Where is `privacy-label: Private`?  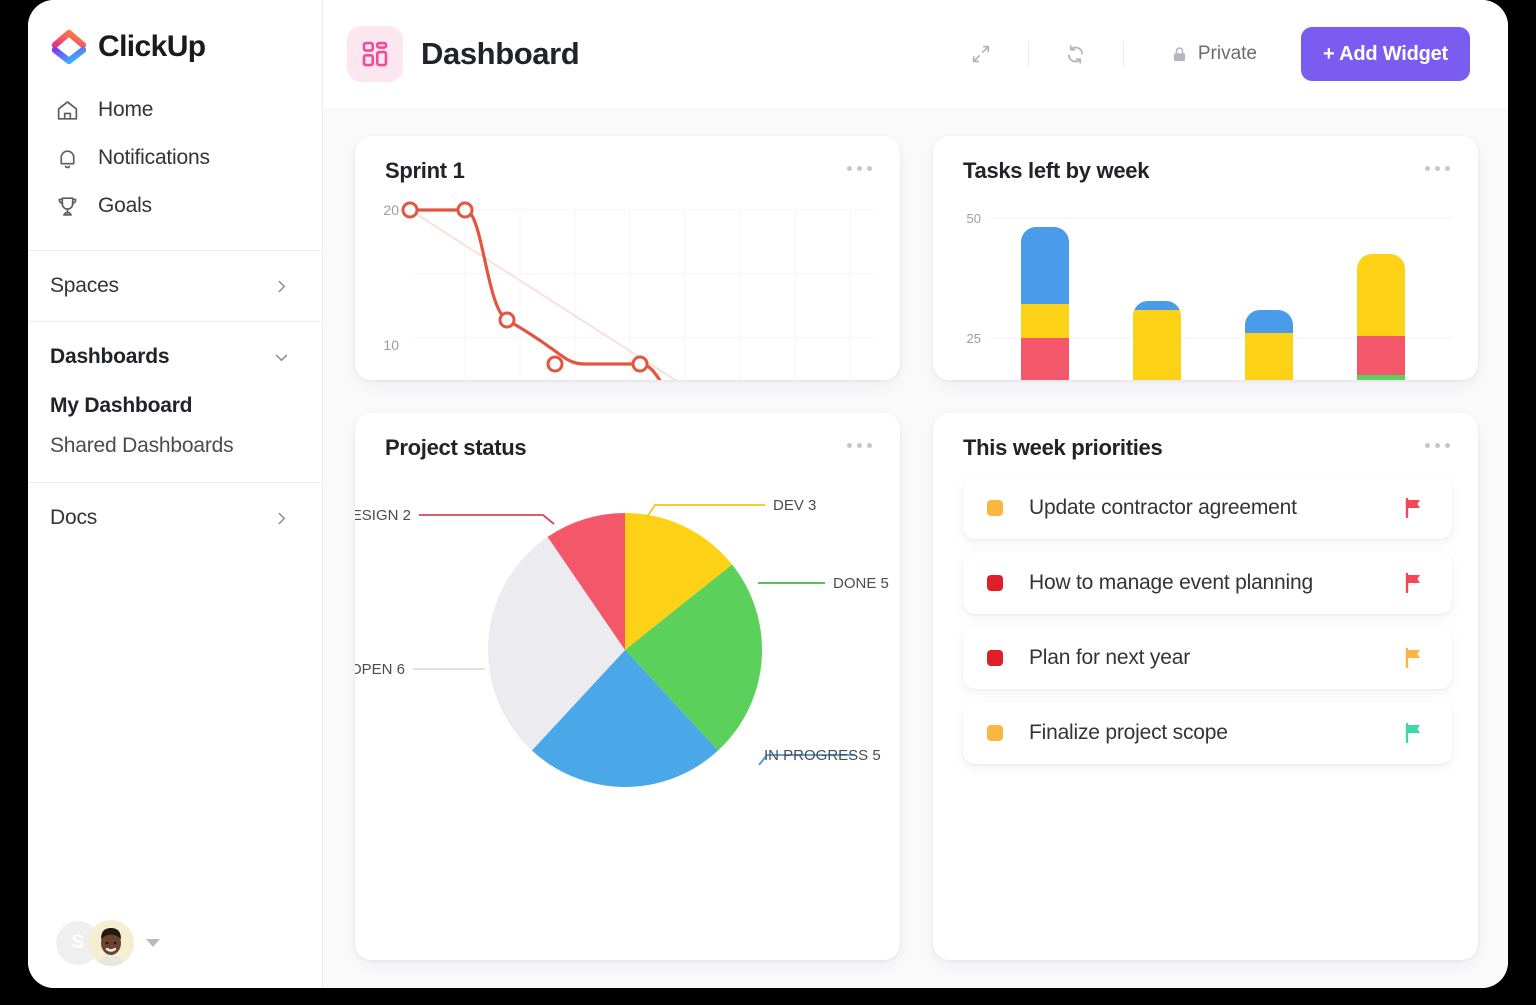
privacy-label: Private is located at coordinates (1227, 53).